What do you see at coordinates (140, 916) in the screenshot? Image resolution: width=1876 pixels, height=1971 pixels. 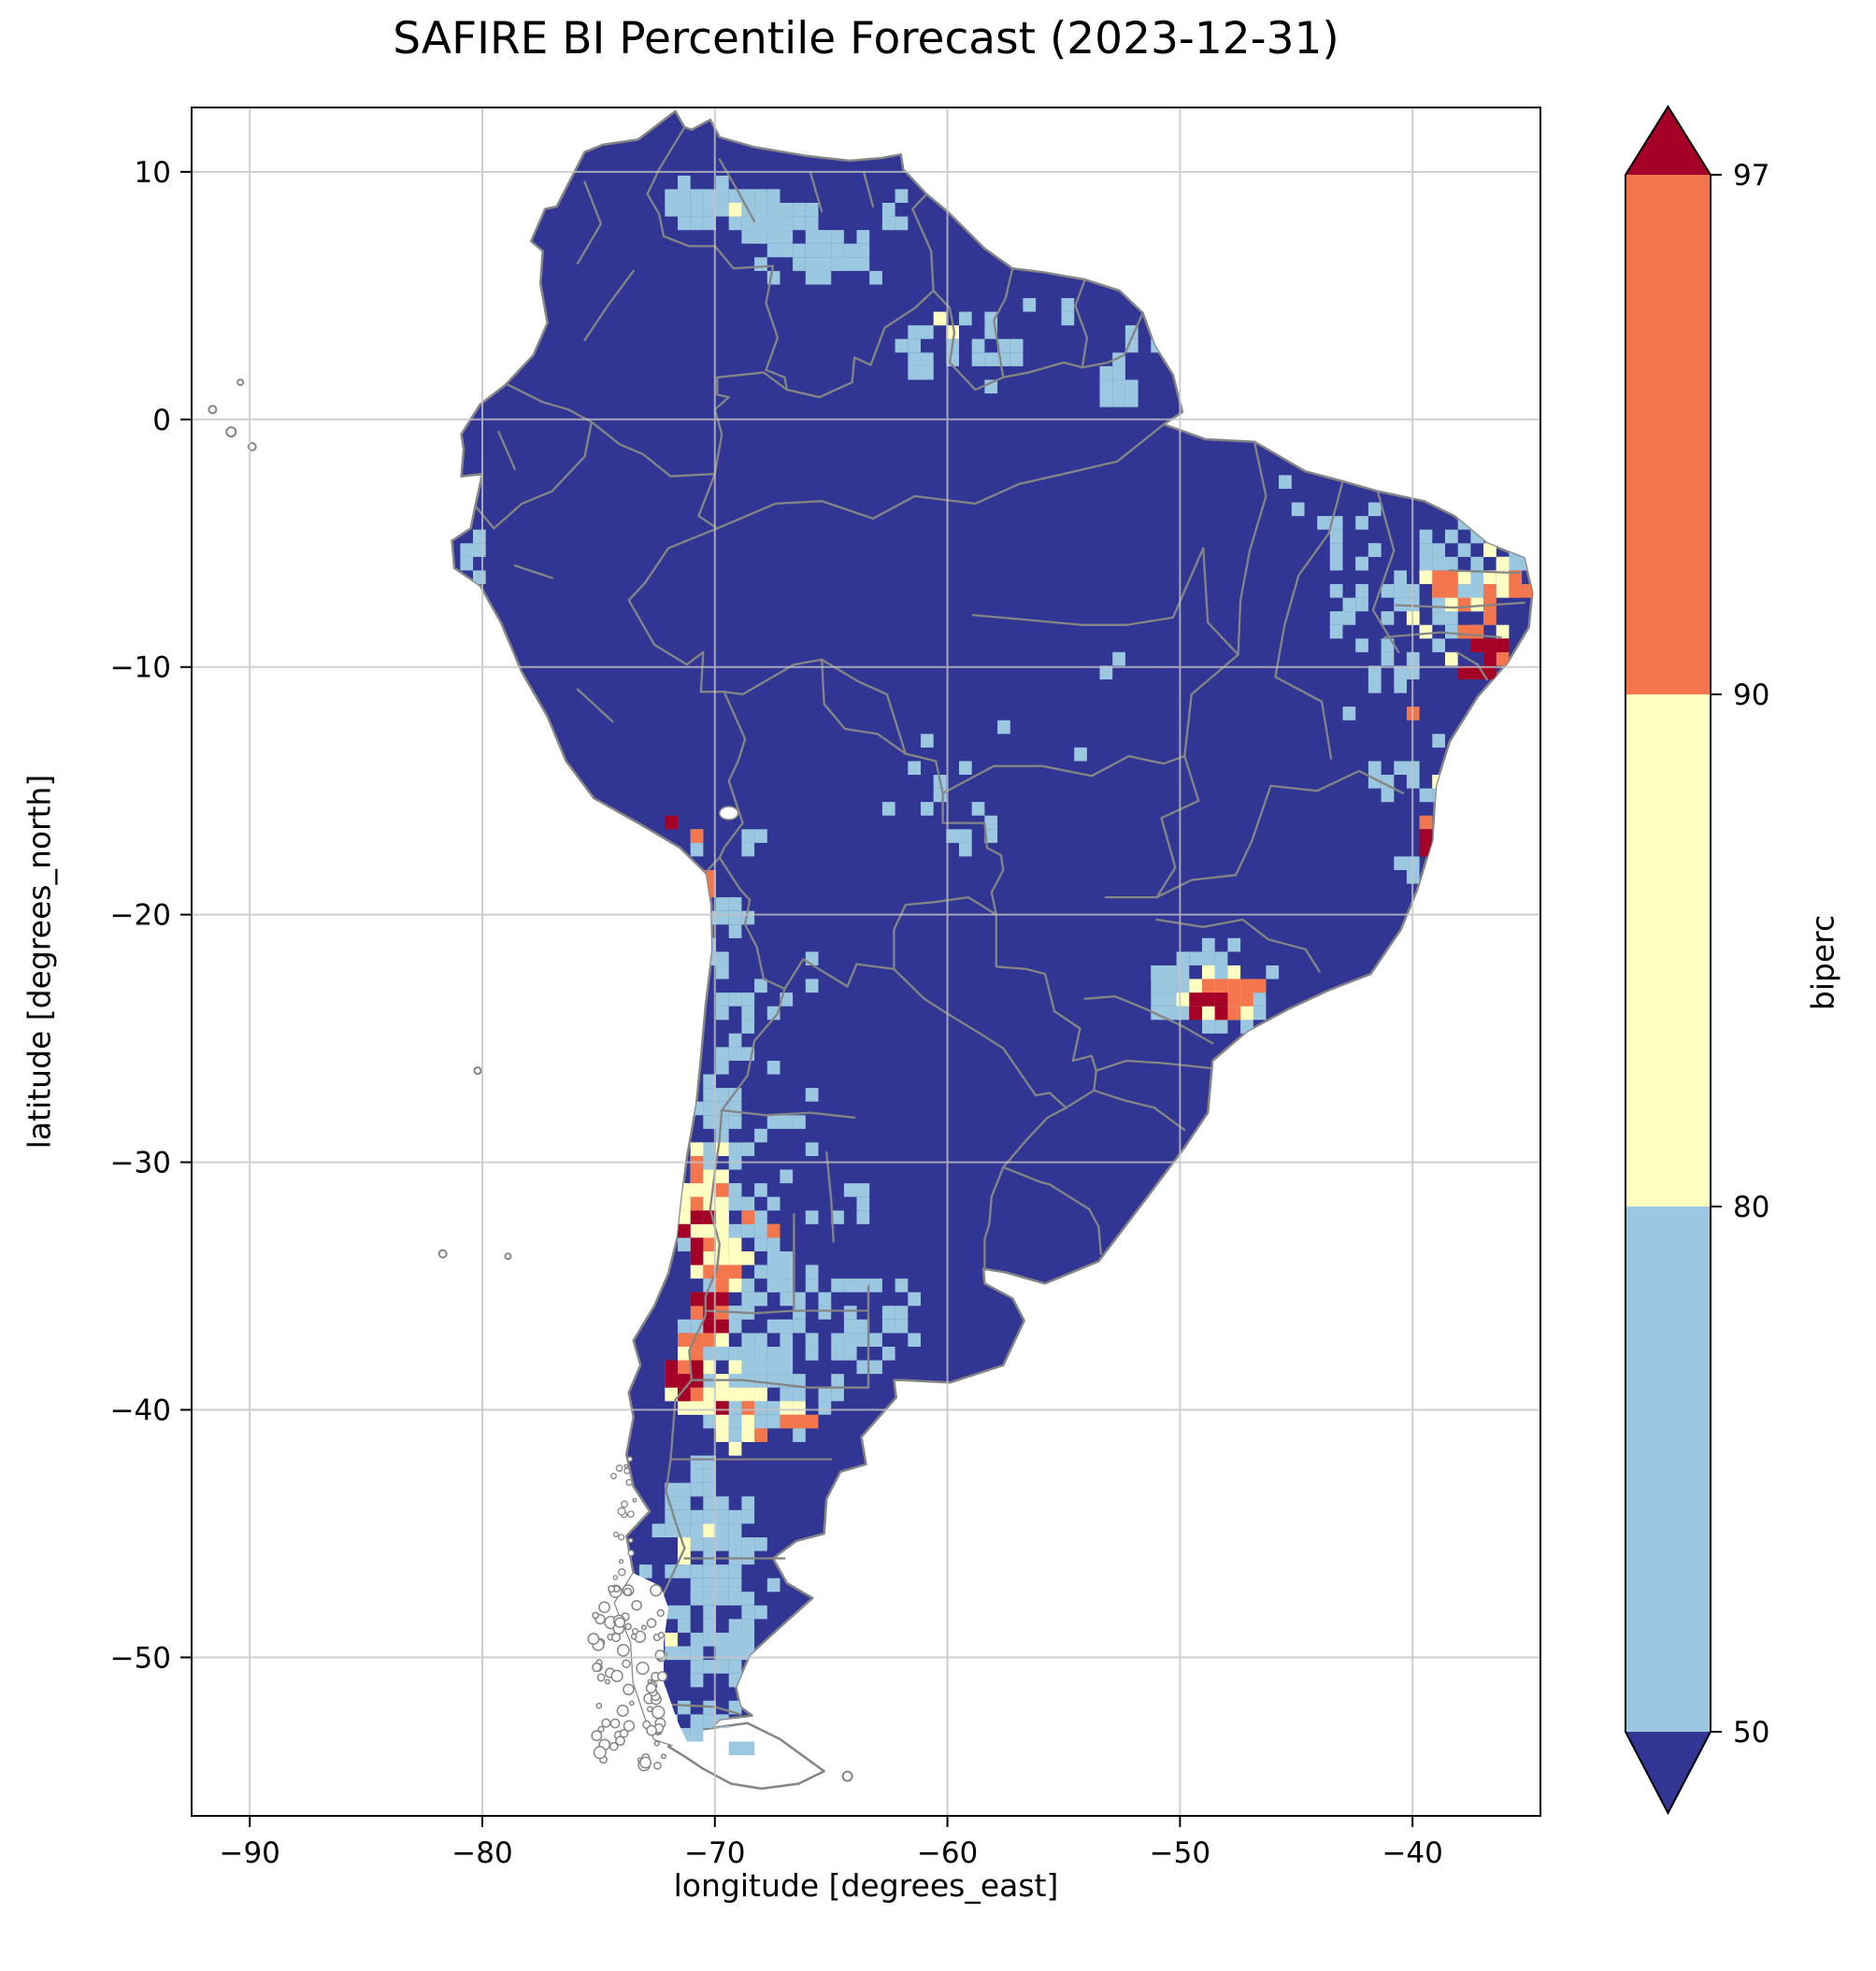 I see `svg-text: −20` at bounding box center [140, 916].